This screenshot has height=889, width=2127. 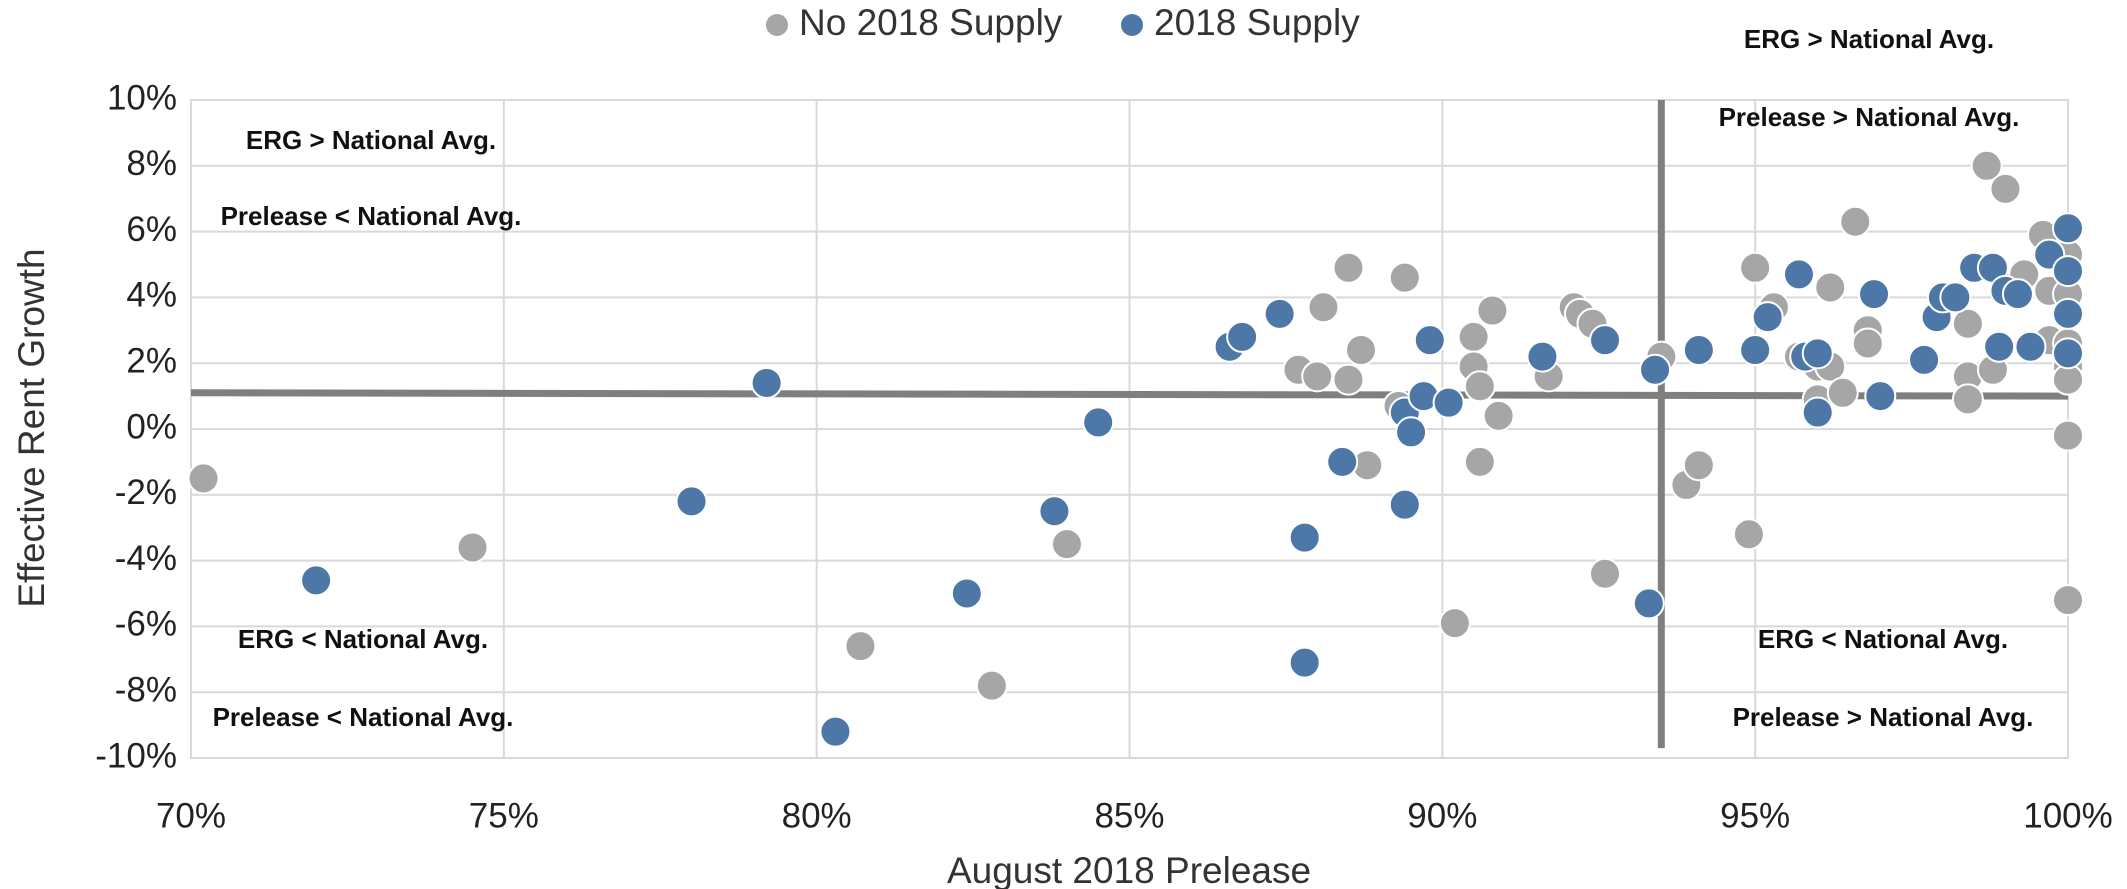 I want to click on y-tick-label: 8%, so click(x=151, y=163).